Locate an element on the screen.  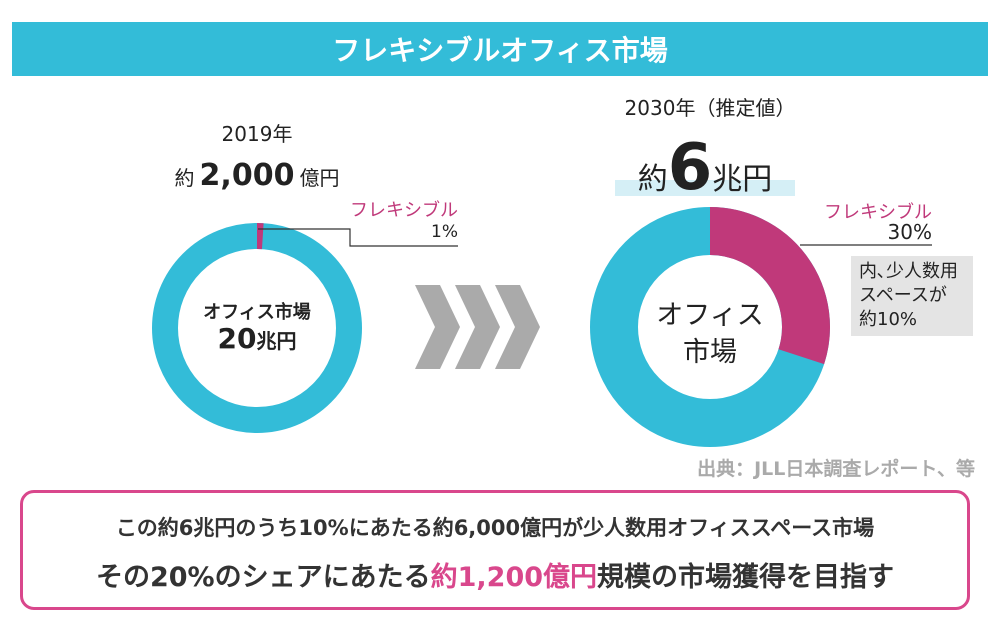
right-flex-pct: 30% is located at coordinates (909, 232).